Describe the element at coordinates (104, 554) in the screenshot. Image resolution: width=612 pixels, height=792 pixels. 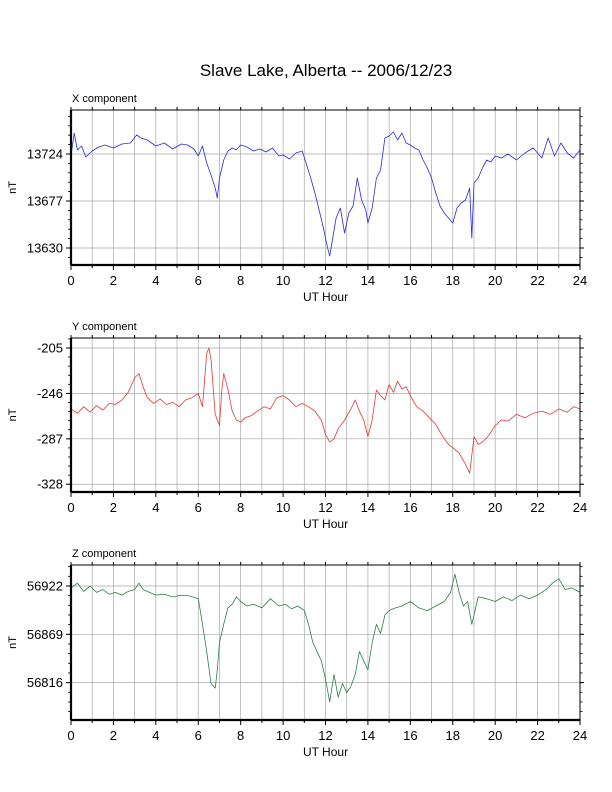
I see `panel-label: Z component` at that location.